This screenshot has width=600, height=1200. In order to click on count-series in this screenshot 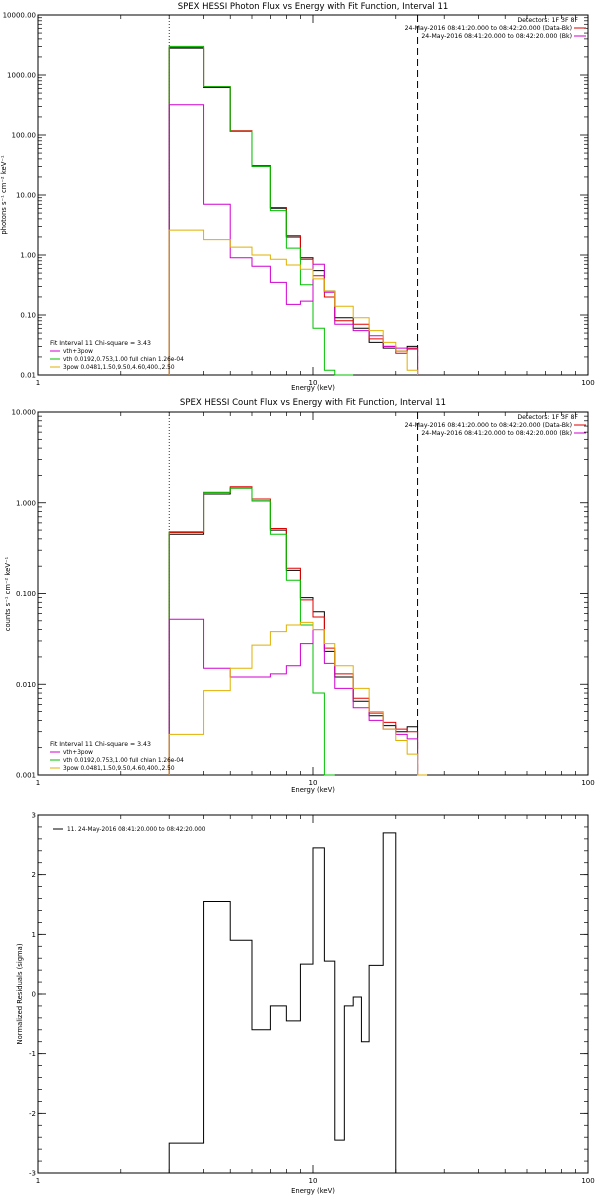, I will do `click(298, 631)`.